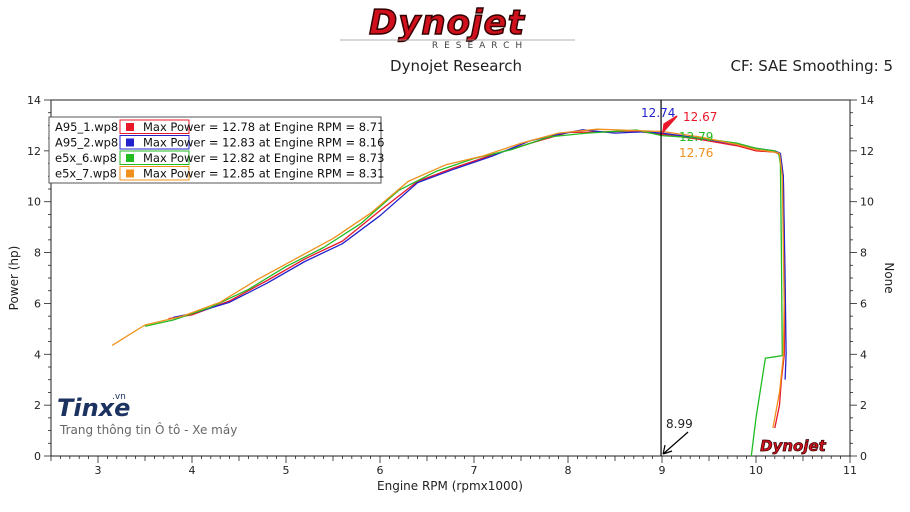  I want to click on legend-series-name: e5x_6.wp8, so click(86, 158).